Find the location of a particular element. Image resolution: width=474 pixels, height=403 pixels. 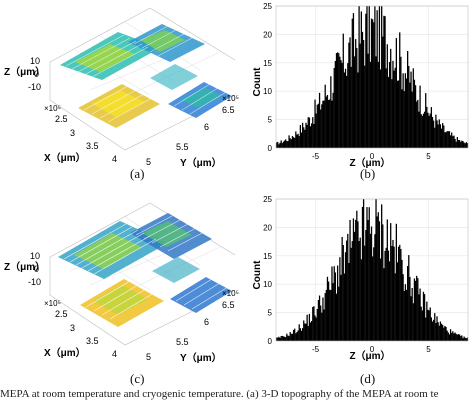

y-tick-label: 20 is located at coordinates (267, 227).